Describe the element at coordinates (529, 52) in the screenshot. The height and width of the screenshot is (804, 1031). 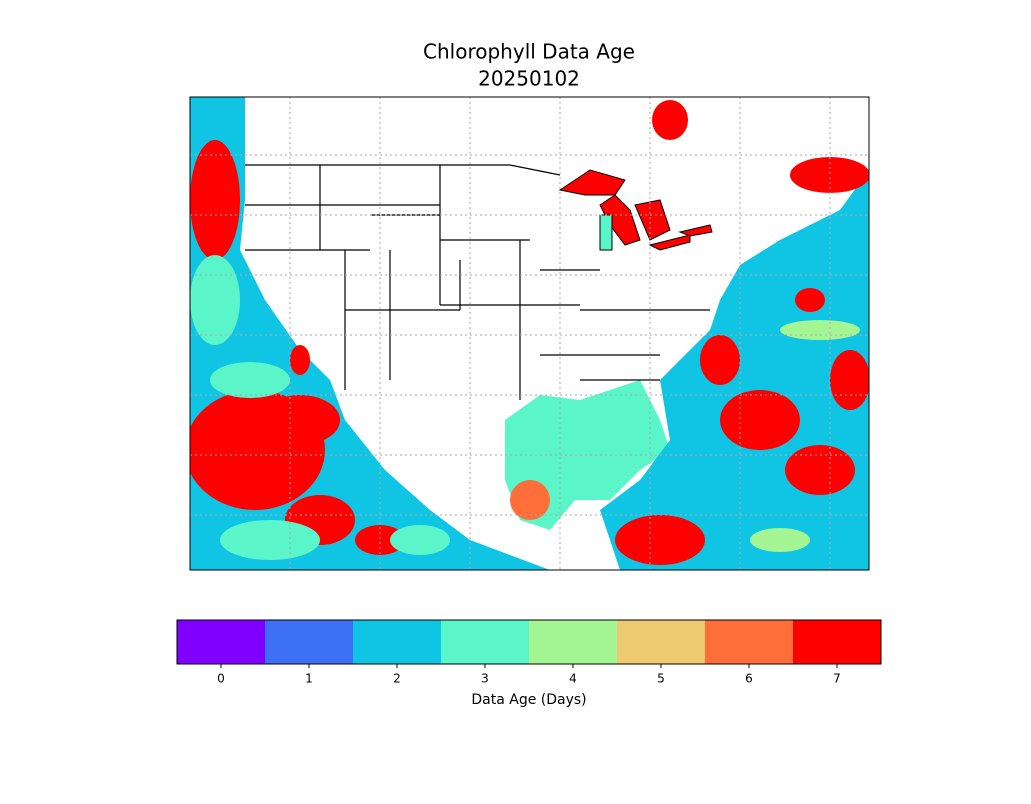
I see `title: Chlorophyll Data Age` at that location.